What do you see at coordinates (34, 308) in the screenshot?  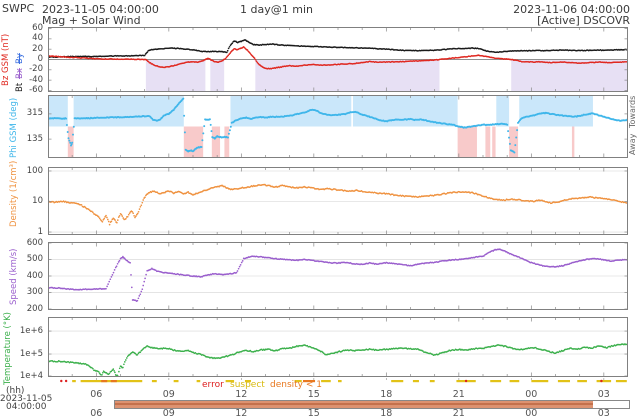 I see `ytick-label: 200` at bounding box center [34, 308].